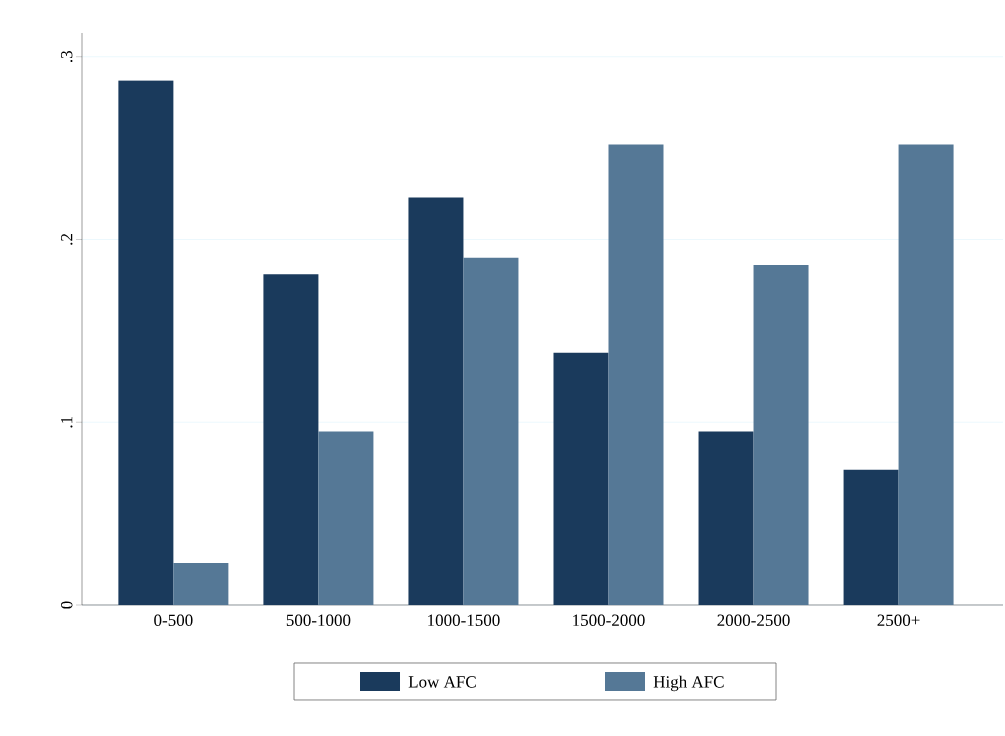 This screenshot has width=1005, height=736. Describe the element at coordinates (318, 620) in the screenshot. I see `x-tick-label: 500-1000` at that location.